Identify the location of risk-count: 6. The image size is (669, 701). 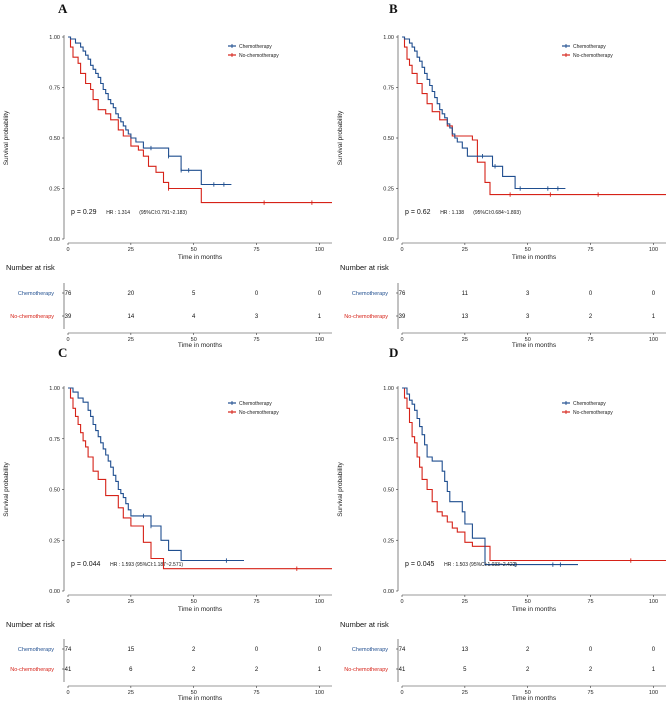
(131, 670).